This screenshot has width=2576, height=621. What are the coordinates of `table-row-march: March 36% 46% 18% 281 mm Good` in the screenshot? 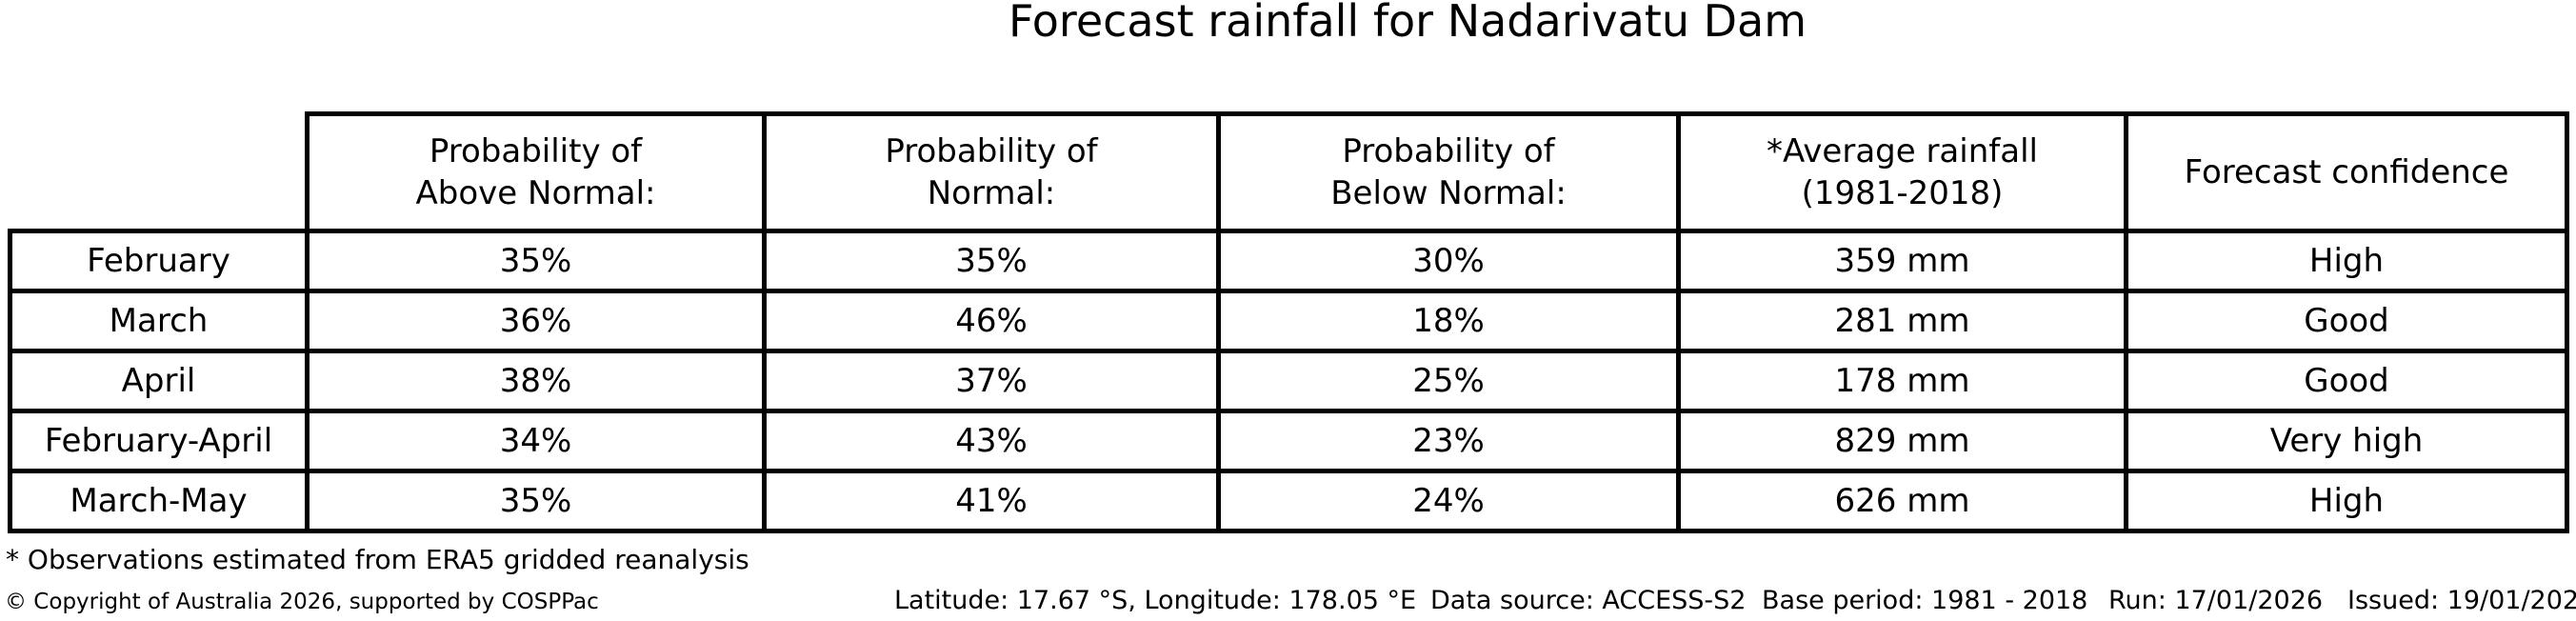 It's located at (1288, 321).